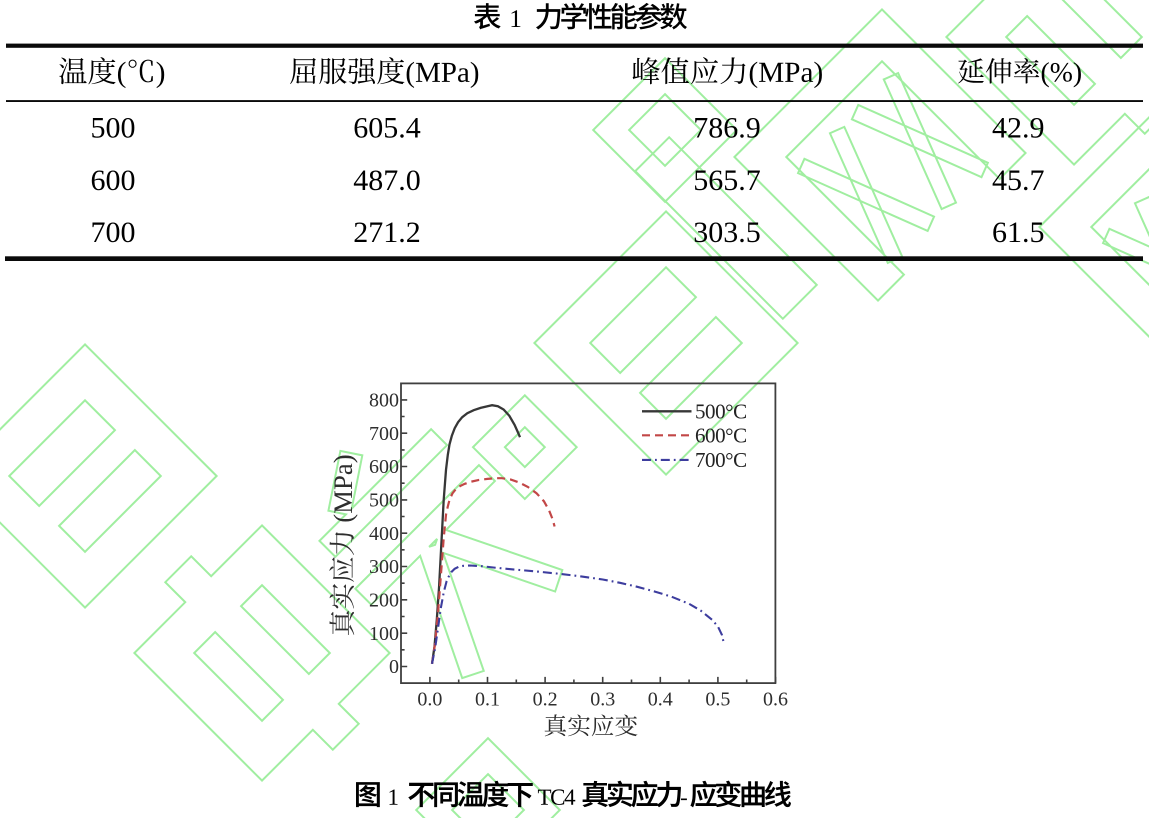 The width and height of the screenshot is (1149, 818). What do you see at coordinates (602, 700) in the screenshot?
I see `svg-text: 0.3` at bounding box center [602, 700].